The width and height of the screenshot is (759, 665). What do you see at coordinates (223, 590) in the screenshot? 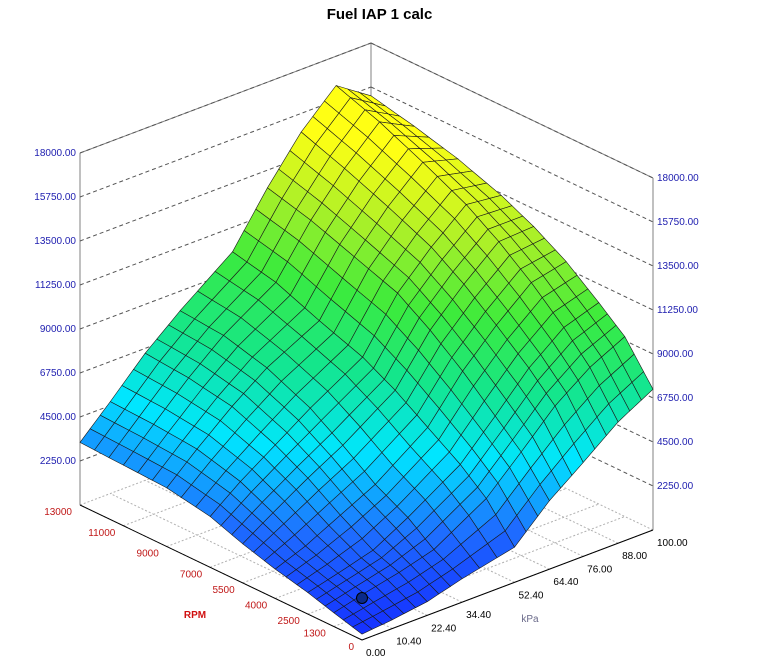
I see `rpm-tick-label: 5500` at bounding box center [223, 590].